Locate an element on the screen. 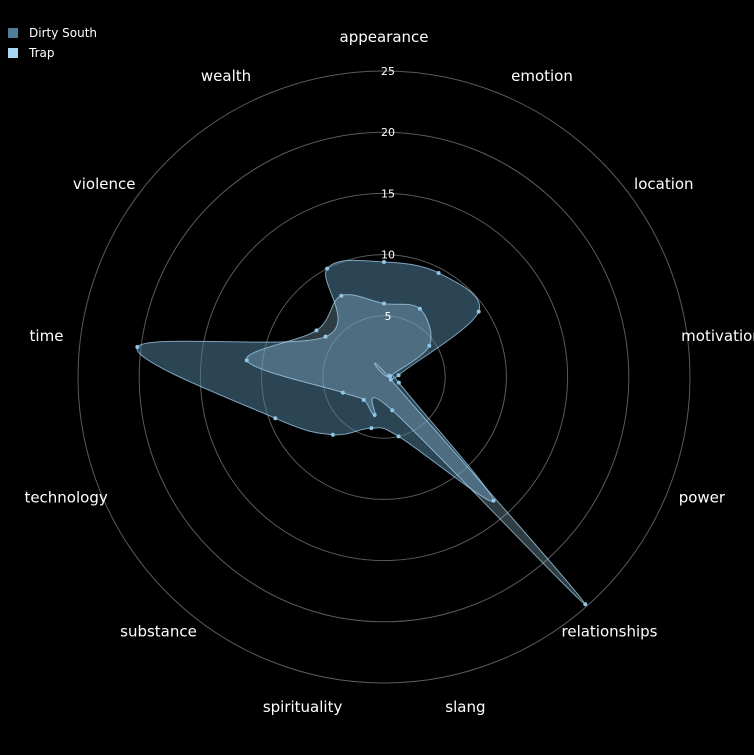 This screenshot has width=754, height=755. point-trap-technology is located at coordinates (342, 392).